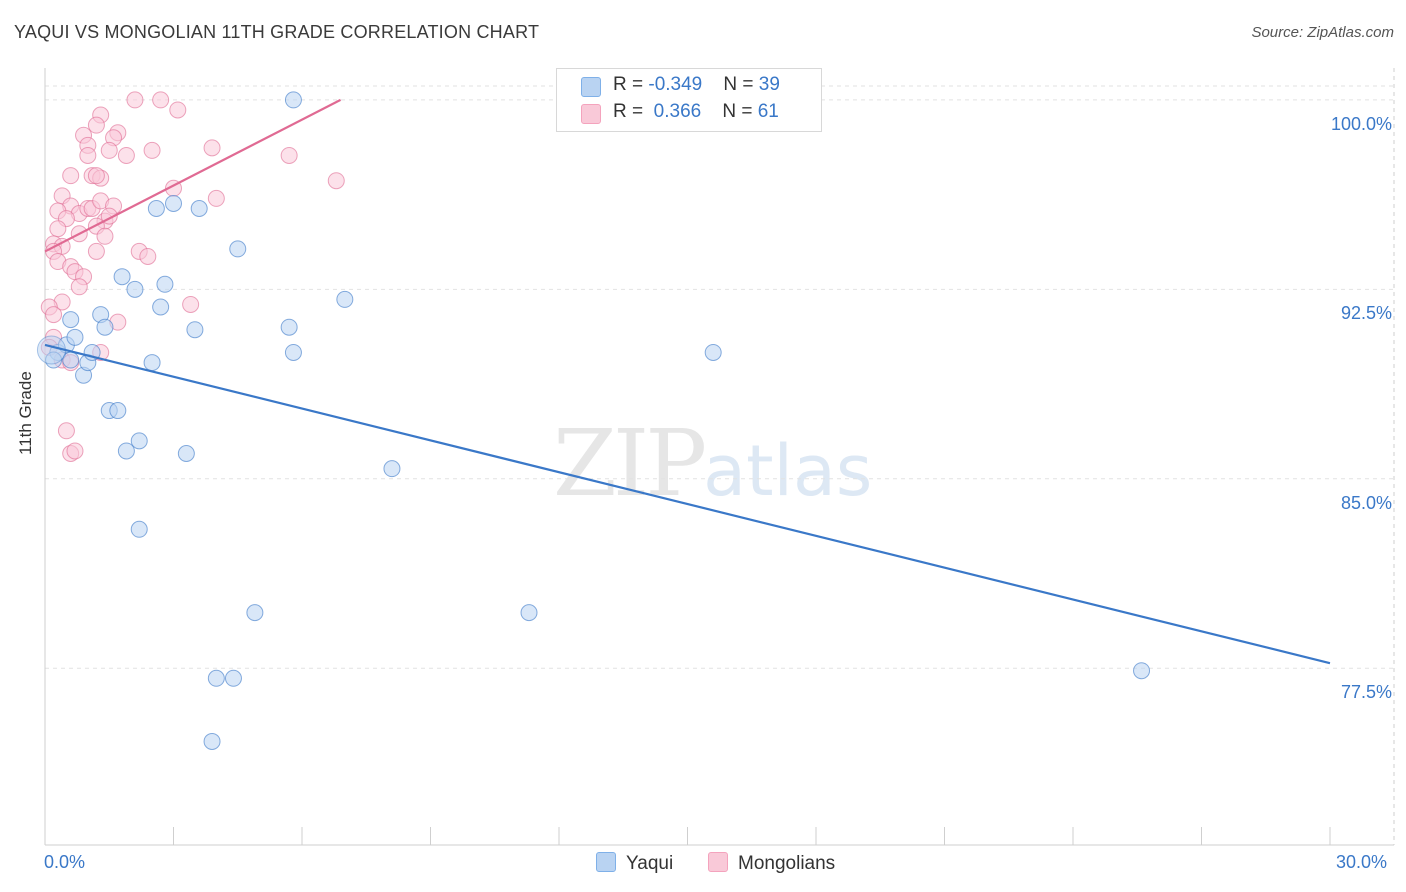 The image size is (1406, 892). What do you see at coordinates (630, 463) in the screenshot?
I see `watermark-zip: ZIP` at bounding box center [630, 463].